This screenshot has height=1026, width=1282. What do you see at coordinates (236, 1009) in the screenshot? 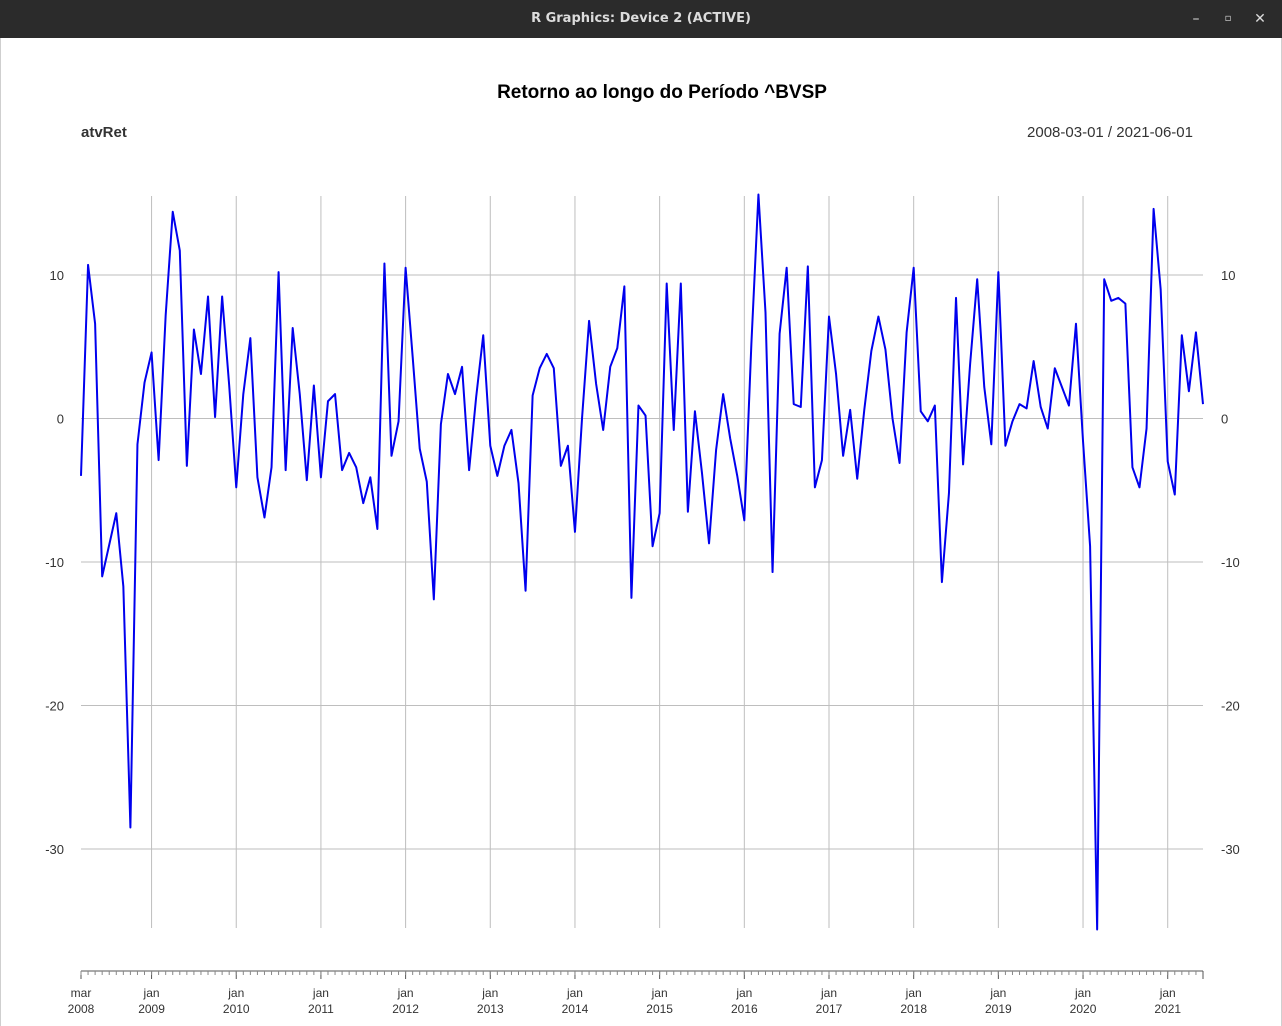
I see `x-tick-label-year: 2010` at bounding box center [236, 1009].